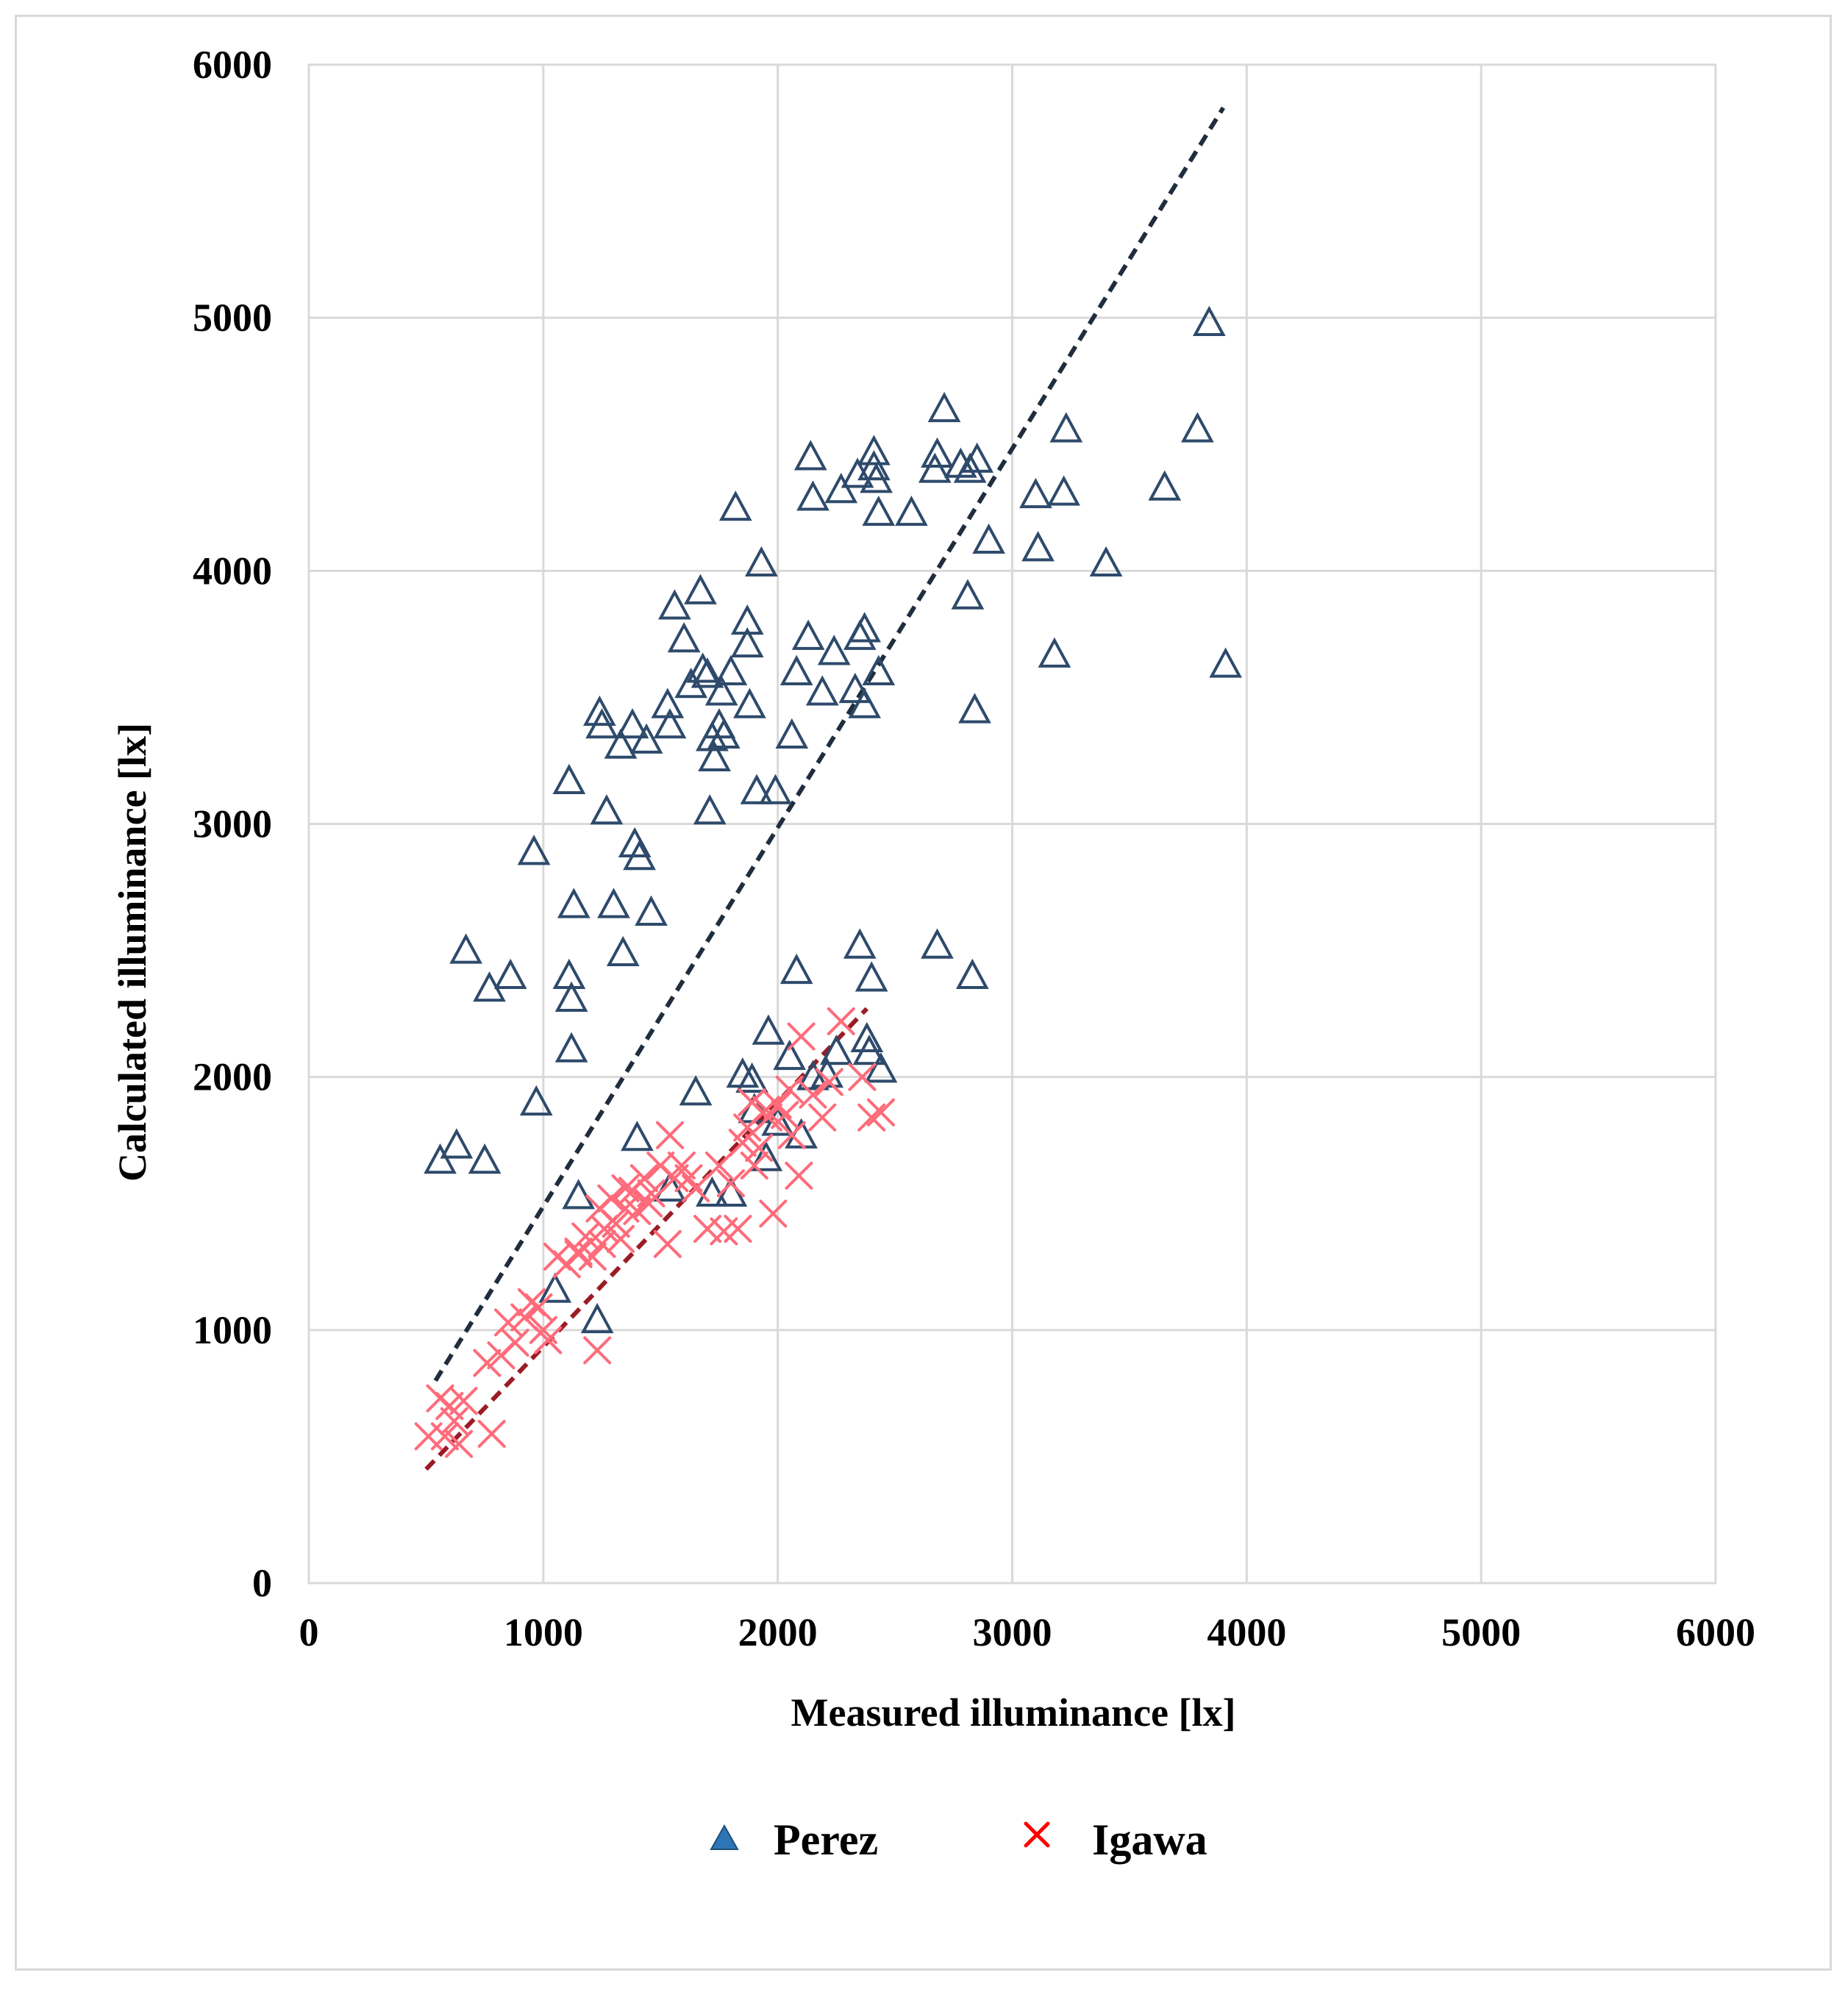 The image size is (1848, 1989). I want to click on x-tick-label: 6000, so click(1716, 1632).